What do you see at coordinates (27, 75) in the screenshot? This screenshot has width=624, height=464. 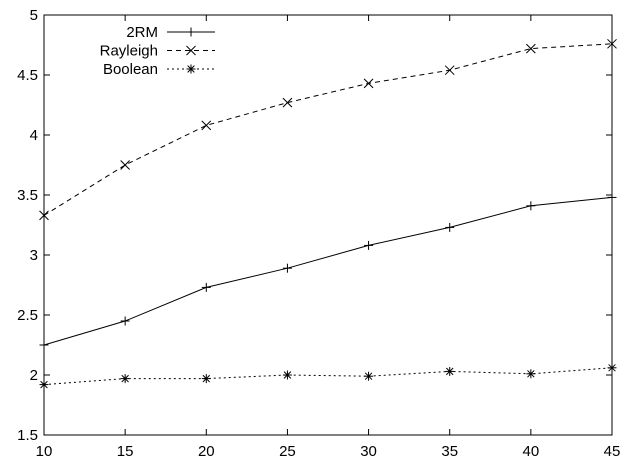 I see `y-tick-label: 4.5` at bounding box center [27, 75].